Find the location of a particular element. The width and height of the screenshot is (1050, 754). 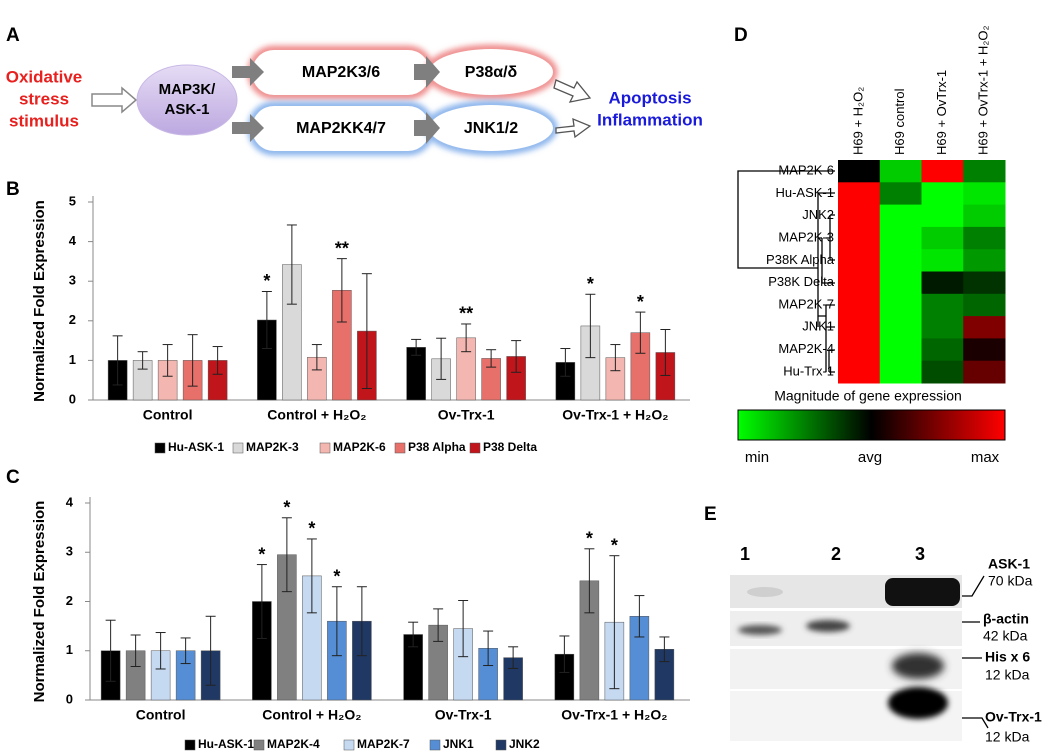

western-blot is located at coordinates (859, 658).